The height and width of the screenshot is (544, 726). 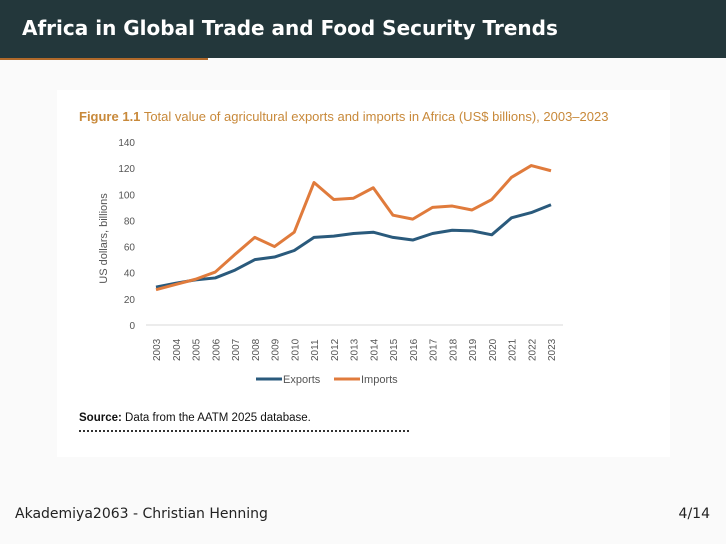 I want to click on x-tick-label: 2014, so click(x=374, y=349).